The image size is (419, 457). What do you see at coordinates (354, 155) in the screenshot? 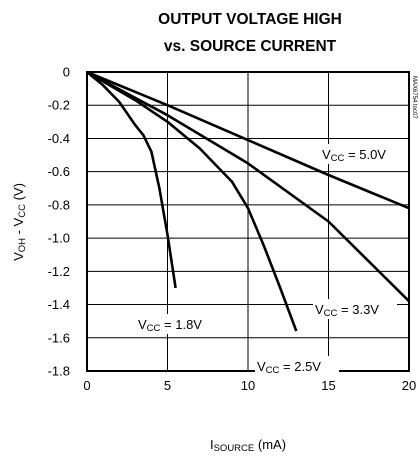
I see `series-label-5v: VCC = 5.0V` at bounding box center [354, 155].